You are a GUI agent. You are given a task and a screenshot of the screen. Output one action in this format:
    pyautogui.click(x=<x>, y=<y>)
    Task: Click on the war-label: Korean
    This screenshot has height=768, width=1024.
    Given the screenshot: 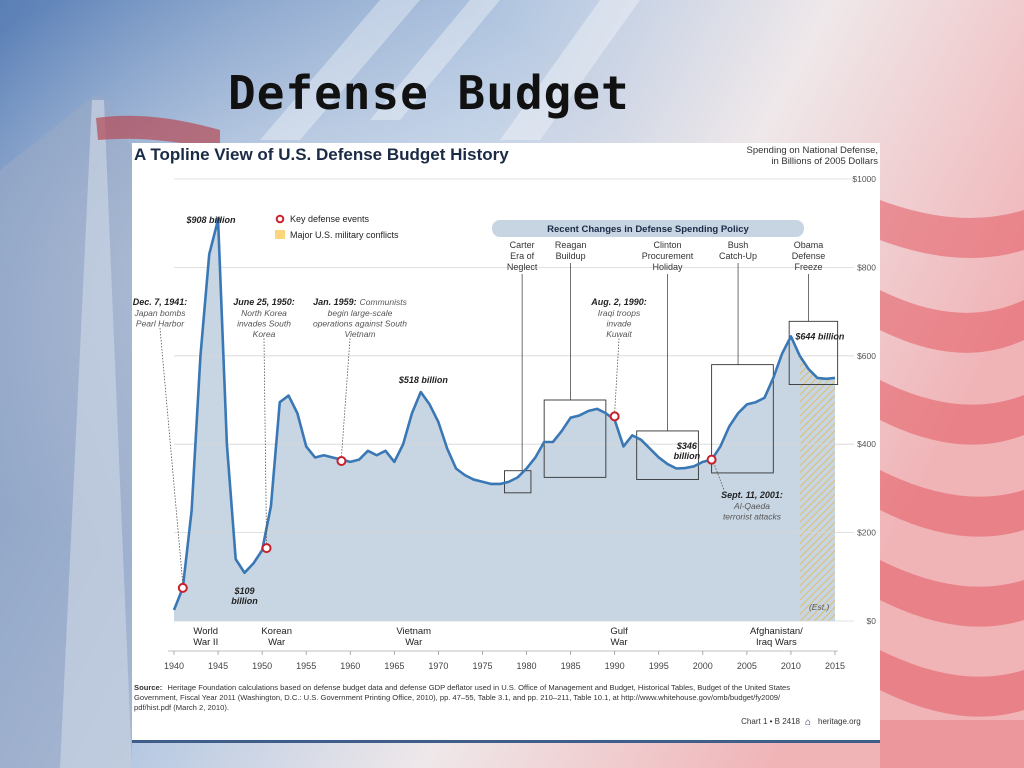 What is the action you would take?
    pyautogui.click(x=276, y=631)
    